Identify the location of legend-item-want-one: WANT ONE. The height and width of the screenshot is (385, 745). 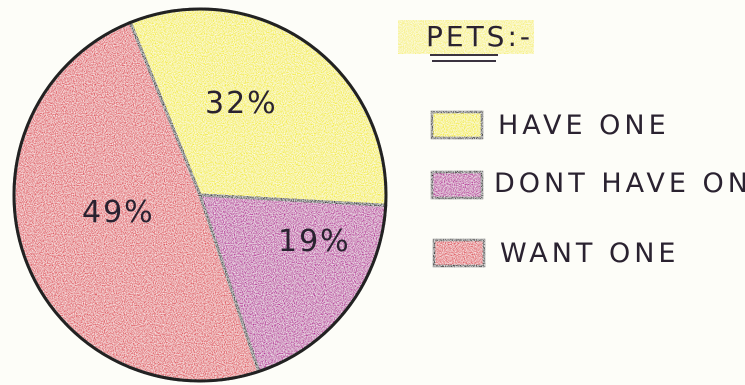
(555, 253).